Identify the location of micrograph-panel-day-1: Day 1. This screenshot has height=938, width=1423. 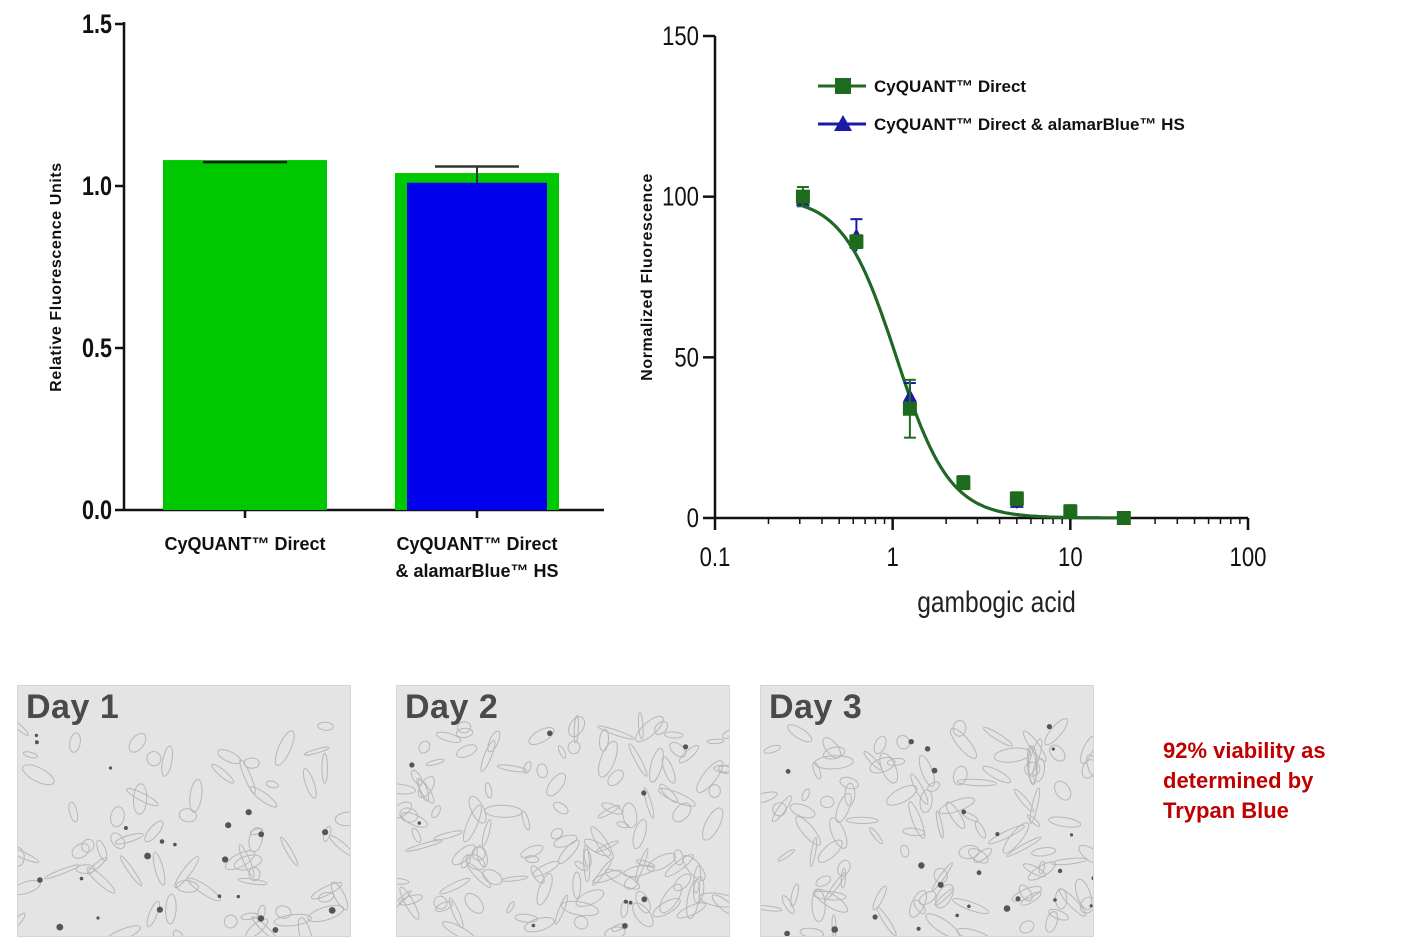
(184, 811).